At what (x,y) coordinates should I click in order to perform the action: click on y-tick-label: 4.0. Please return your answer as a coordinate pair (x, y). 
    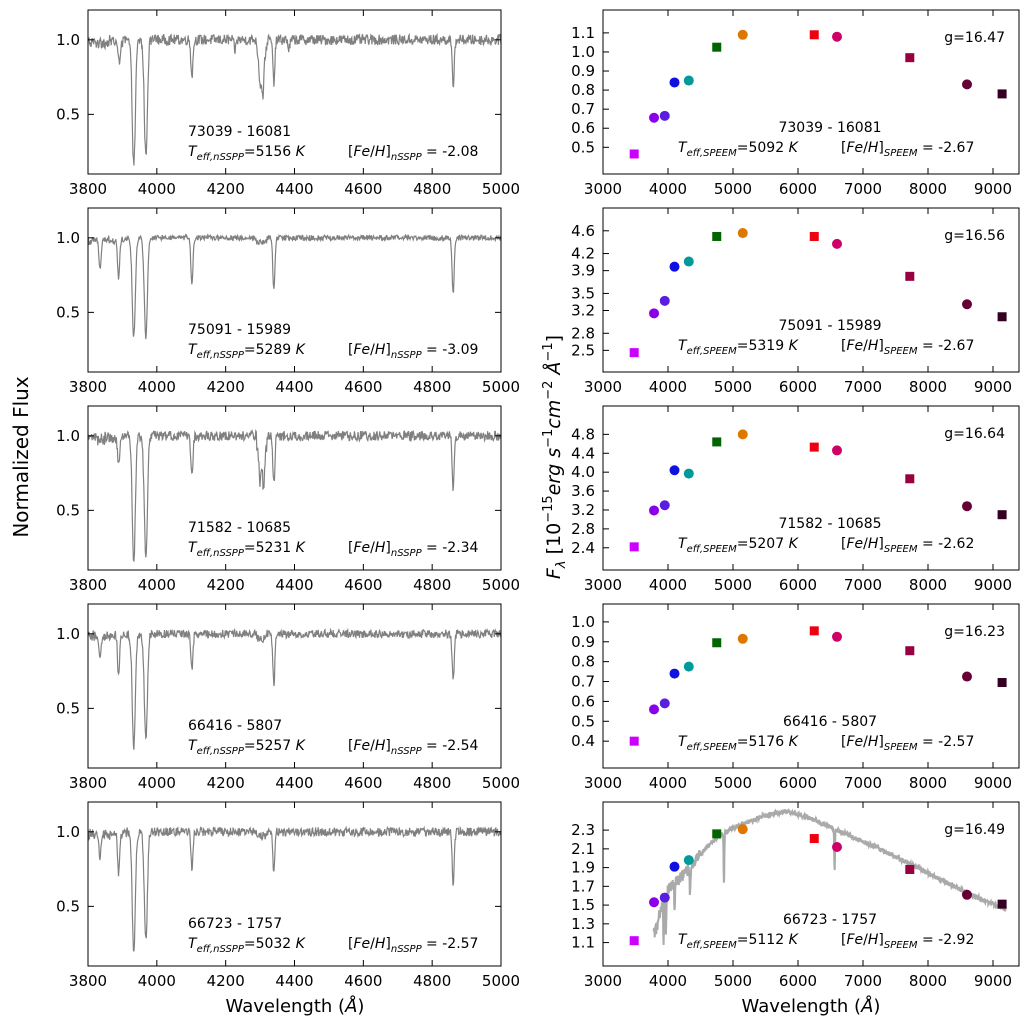
    Looking at the image, I should click on (583, 472).